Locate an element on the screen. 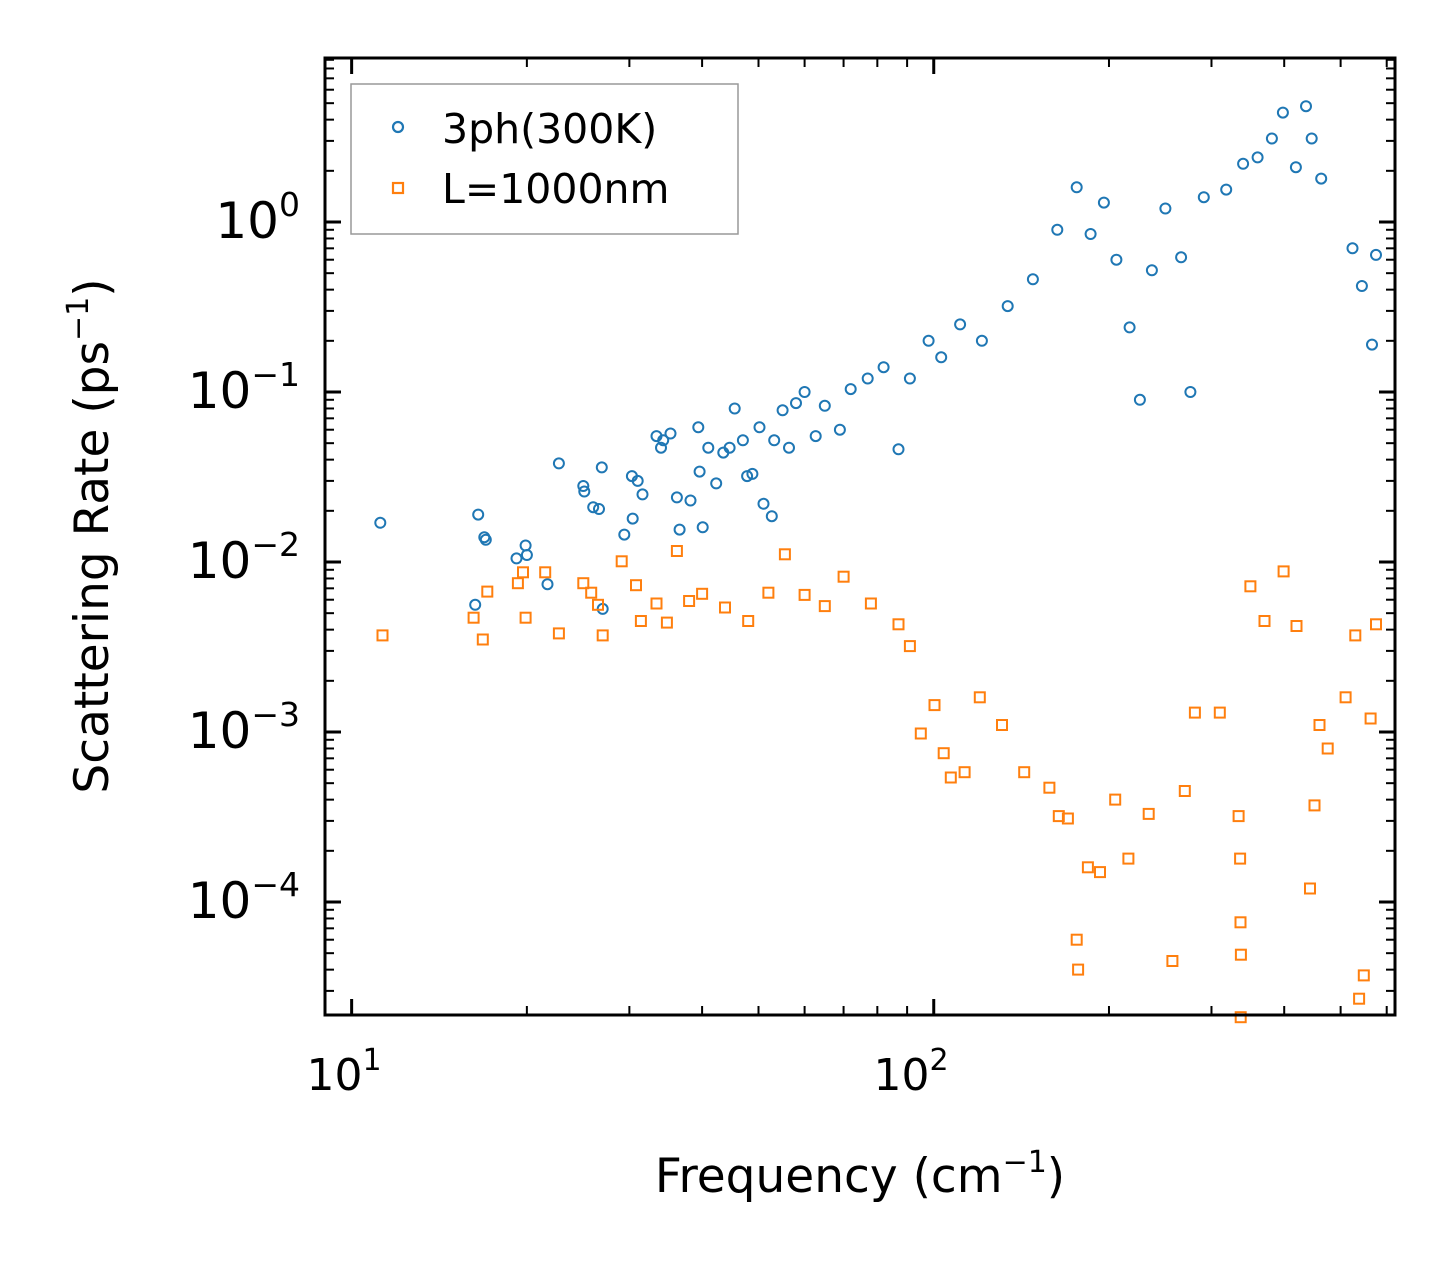 Image resolution: width=1455 pixels, height=1265 pixels. y-tick-exp: −2 is located at coordinates (275, 544).